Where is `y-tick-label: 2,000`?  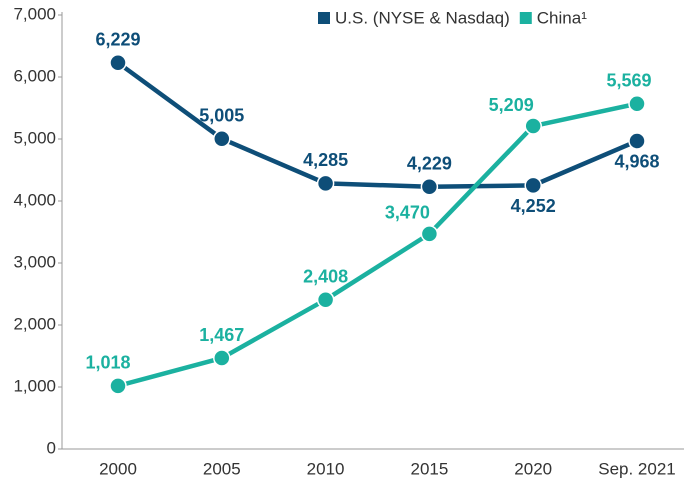 y-tick-label: 2,000 is located at coordinates (34, 323).